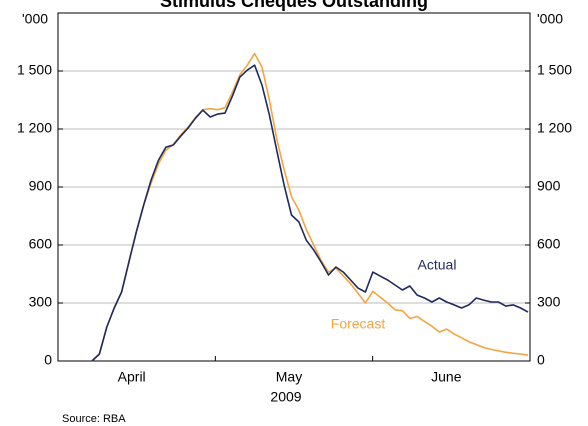 The image size is (588, 426). I want to click on y-tick-label: 600, so click(41, 244).